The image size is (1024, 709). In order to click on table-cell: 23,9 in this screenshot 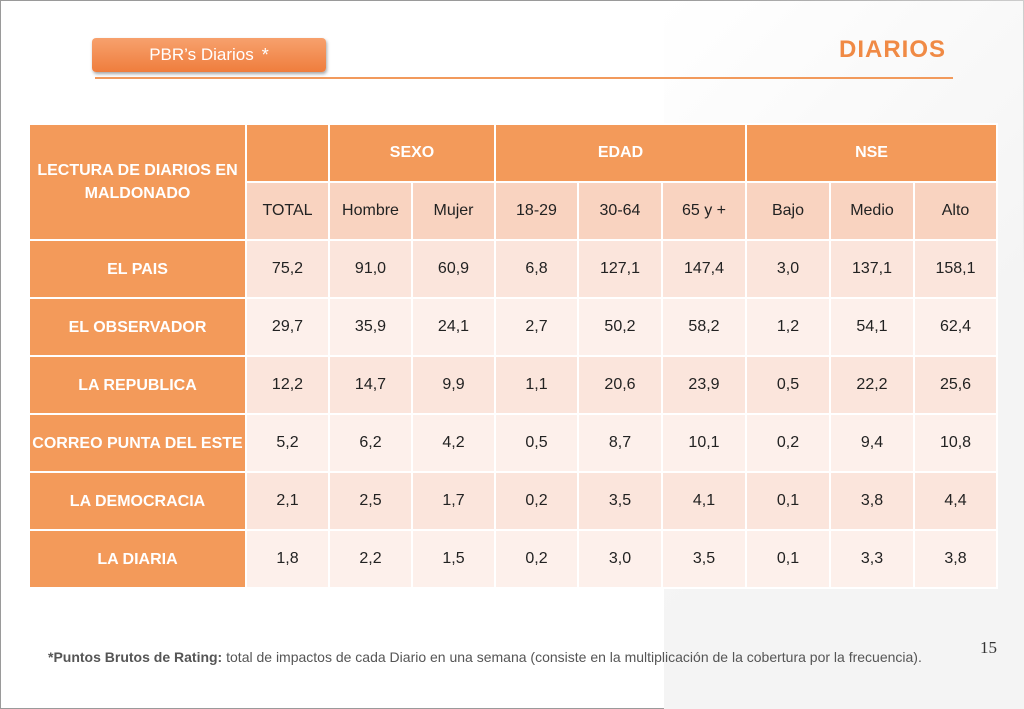, I will do `click(704, 385)`.